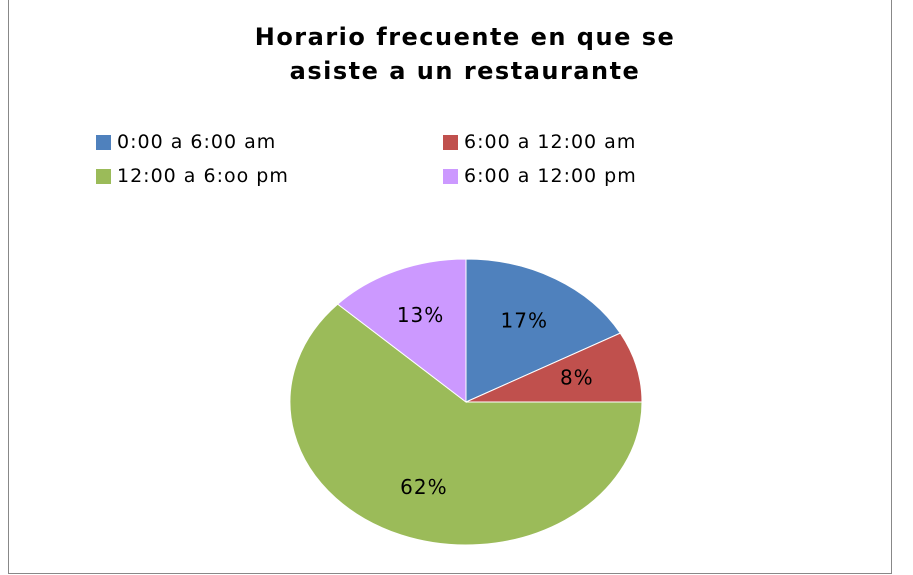 This screenshot has height=575, width=913. What do you see at coordinates (550, 142) in the screenshot?
I see `legend-label: 6:00 a 12:00 am` at bounding box center [550, 142].